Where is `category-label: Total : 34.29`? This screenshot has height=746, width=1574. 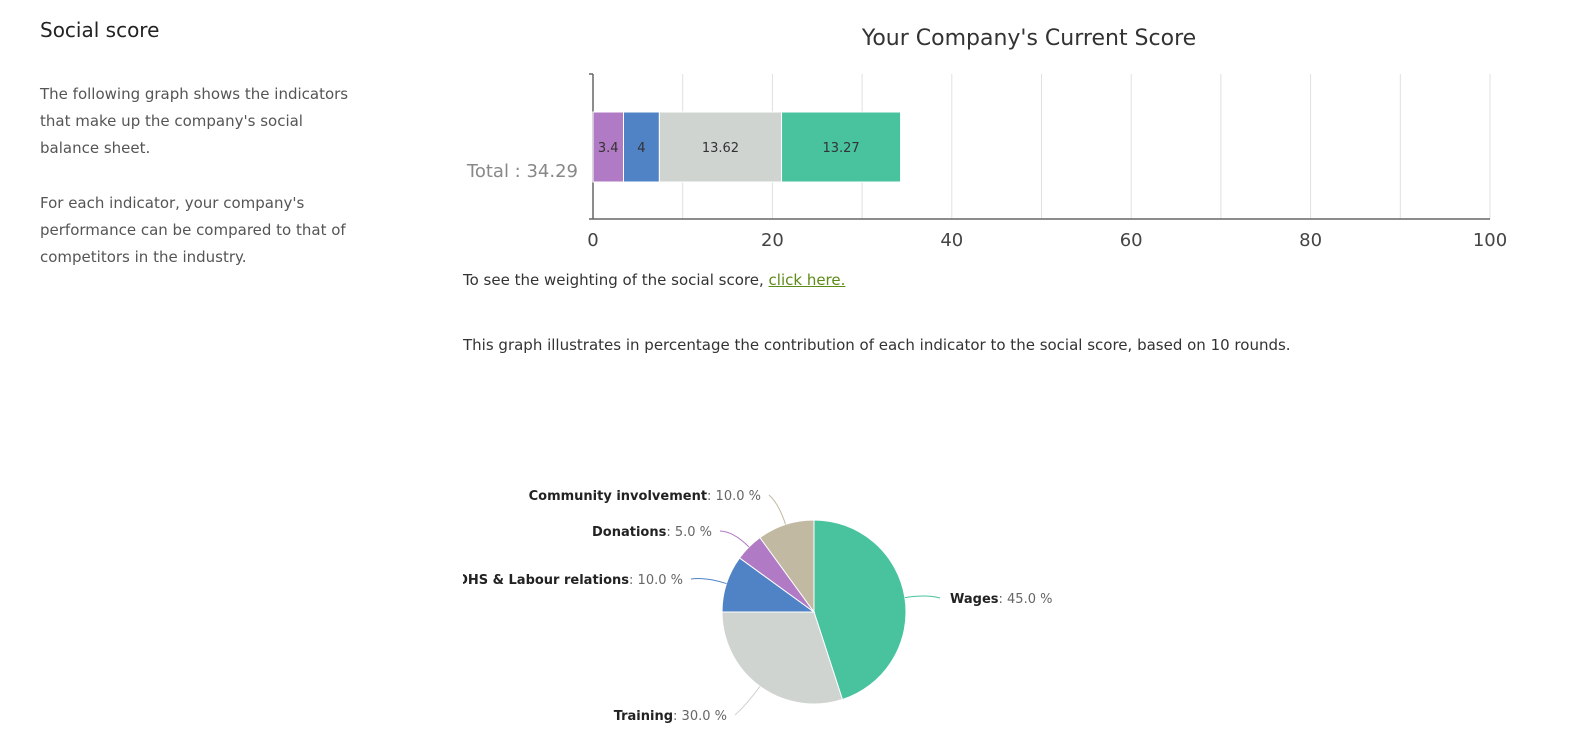 category-label: Total : 34.29 is located at coordinates (522, 171).